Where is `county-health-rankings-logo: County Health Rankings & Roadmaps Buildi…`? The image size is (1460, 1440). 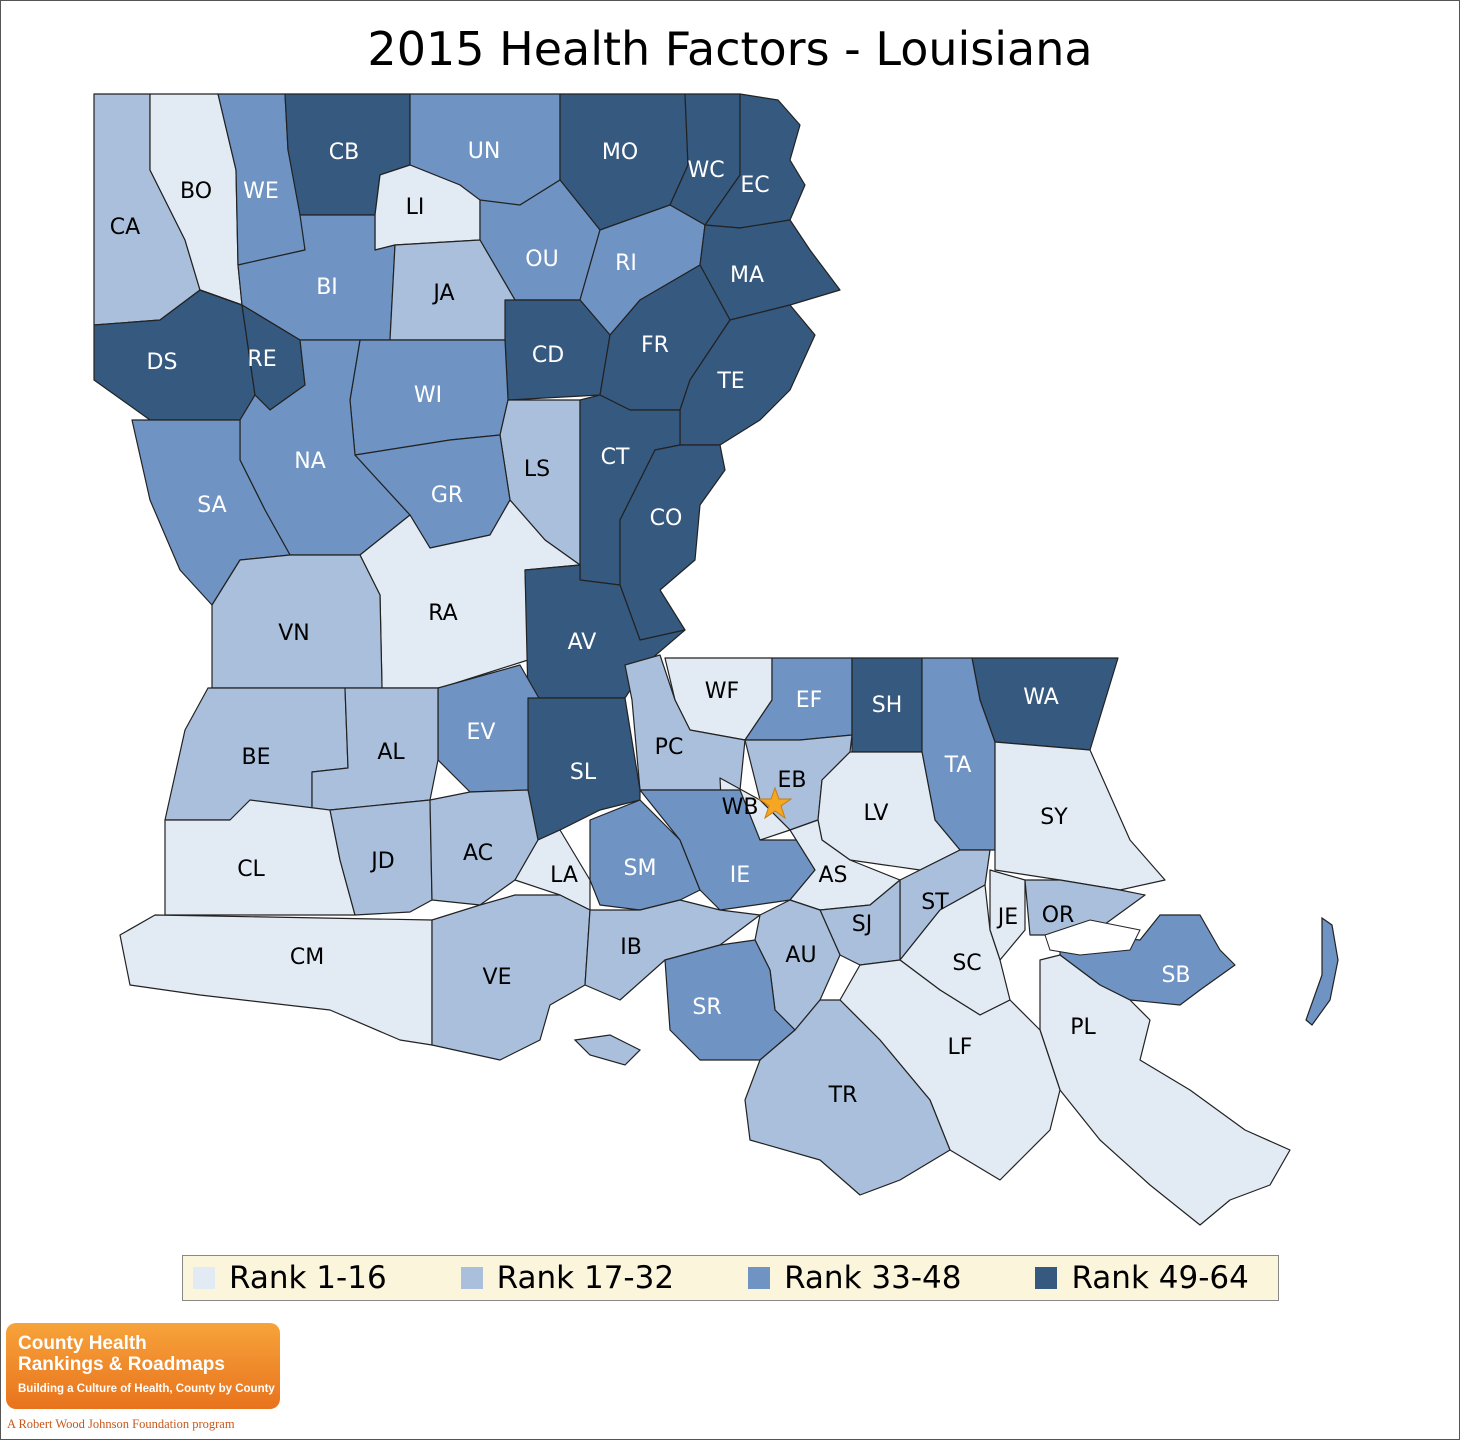
county-health-rankings-logo: County Health Rankings & Roadmaps Buildi… is located at coordinates (143, 1366).